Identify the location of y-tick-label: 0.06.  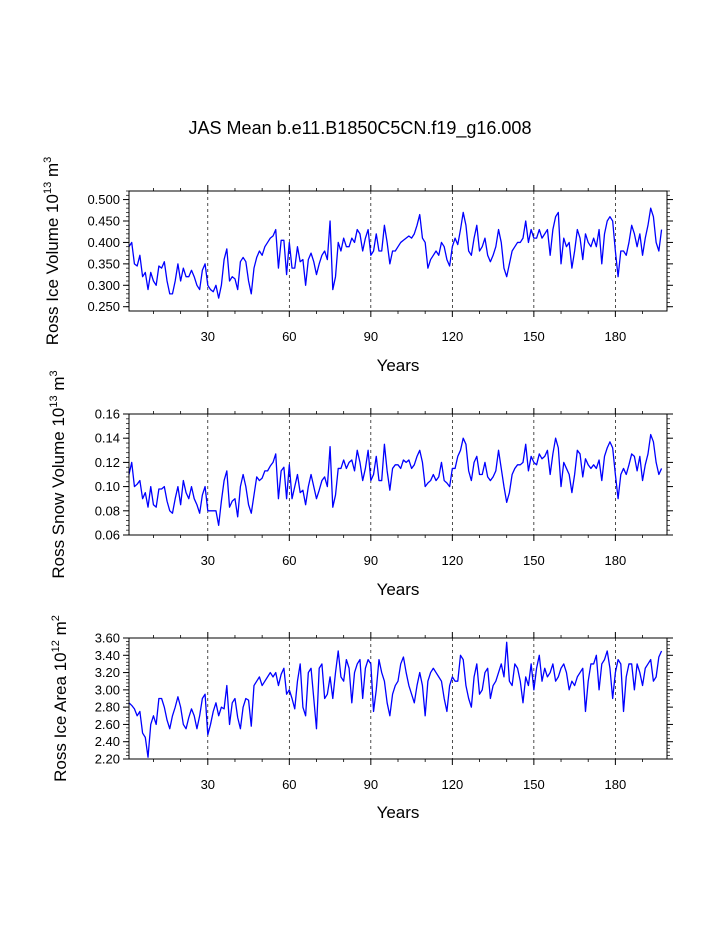
(107, 535).